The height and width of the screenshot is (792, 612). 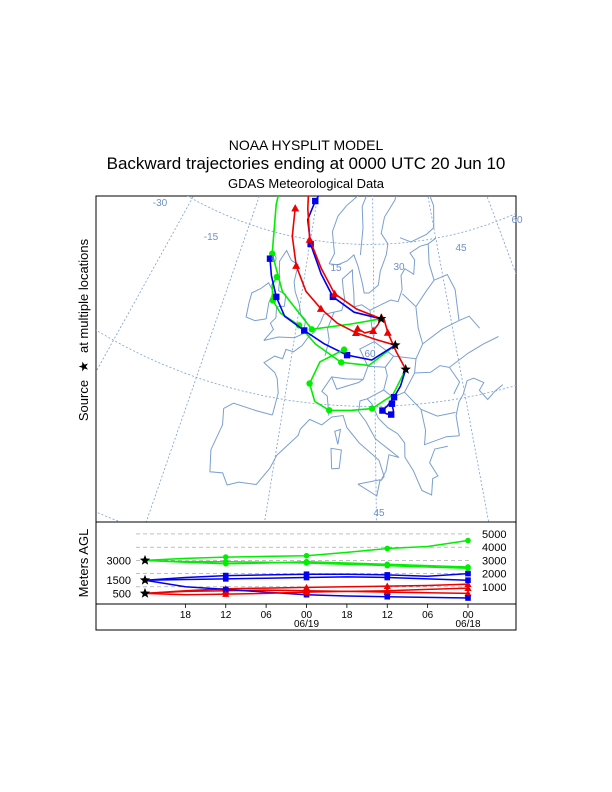 What do you see at coordinates (83, 295) in the screenshot?
I see `source-rest-word: at multiple locations` at bounding box center [83, 295].